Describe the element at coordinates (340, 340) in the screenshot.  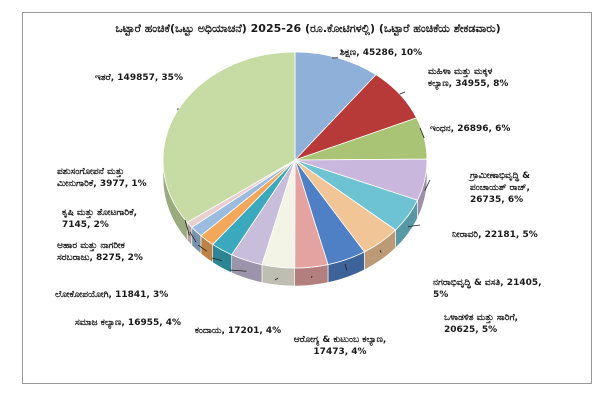
I see `data-label-7-line-0: ಆರೋಗ್ಯ & ಕುಟುಂಬ ಕಲ್ಯಾಣ,` at that location.